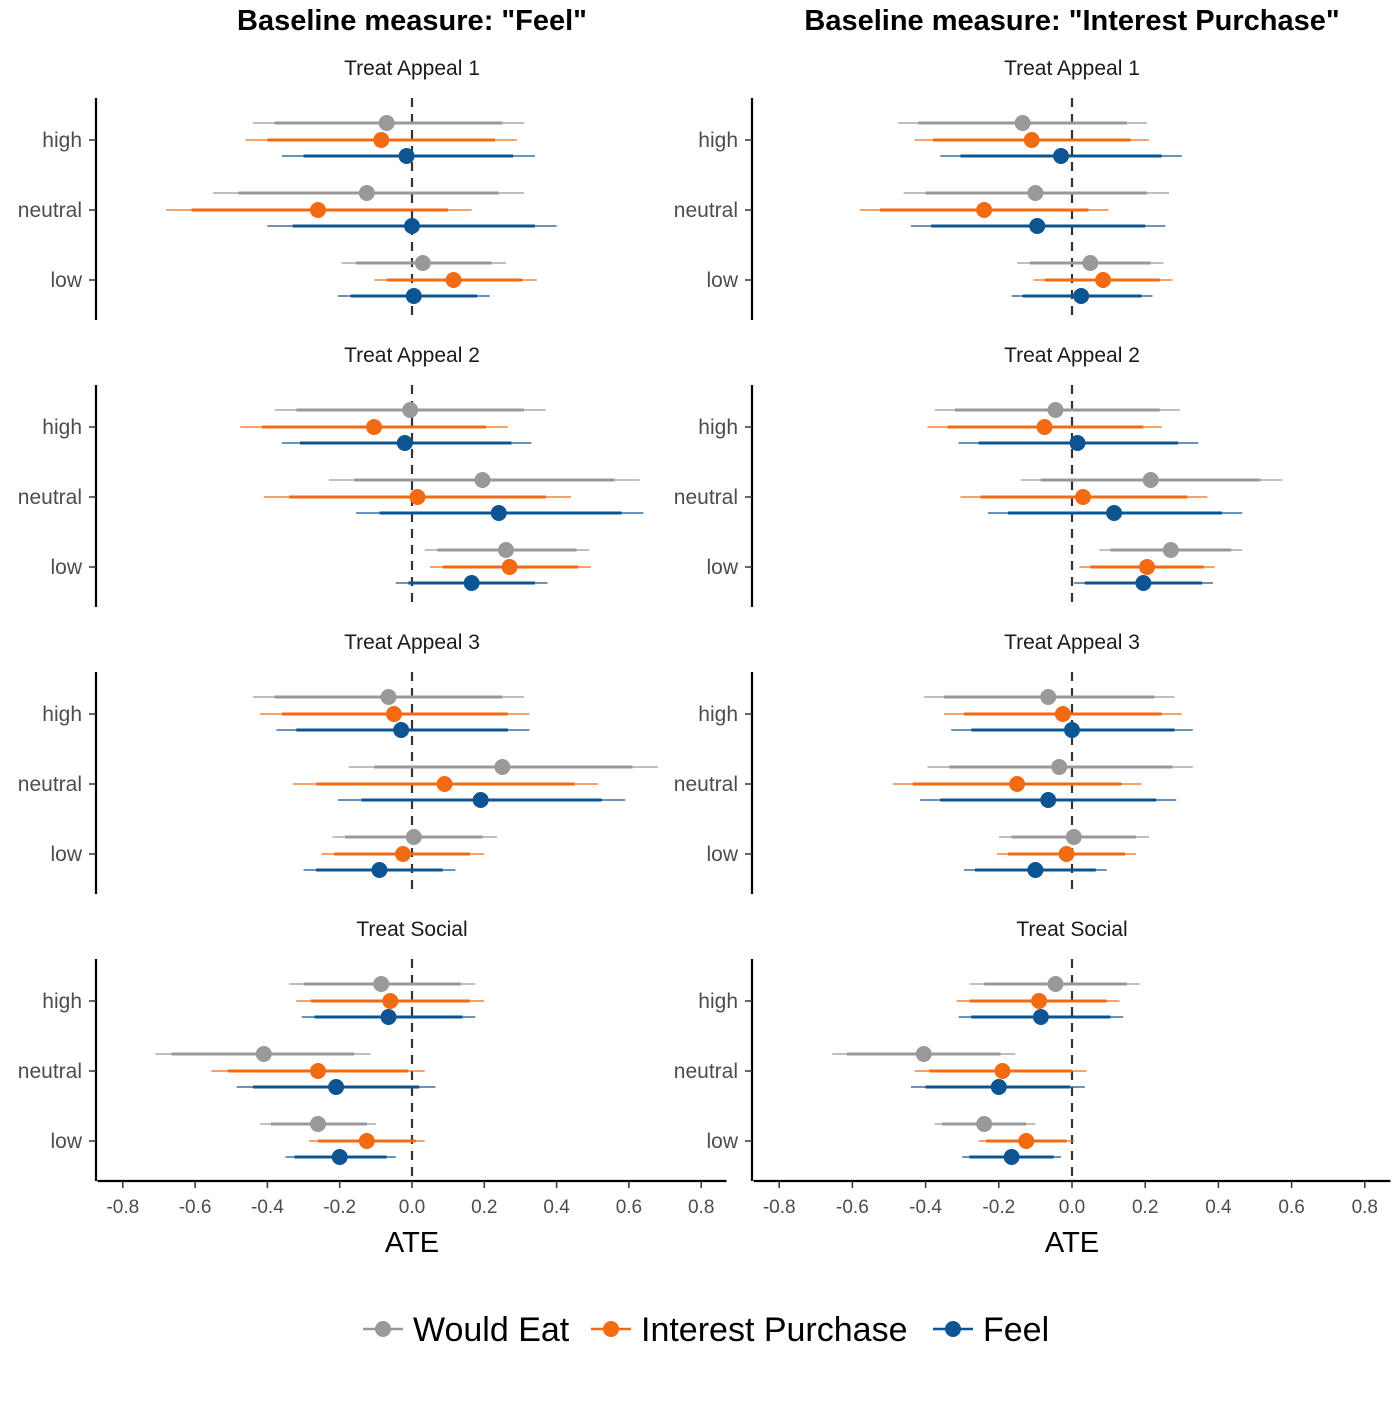  I want to click on legend-key-point-interest-purchase, so click(611, 1329).